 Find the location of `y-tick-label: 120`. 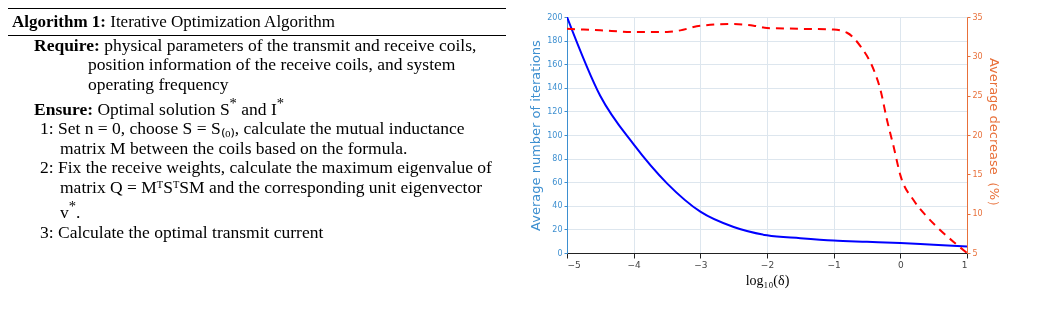

y-tick-label: 120 is located at coordinates (555, 111).